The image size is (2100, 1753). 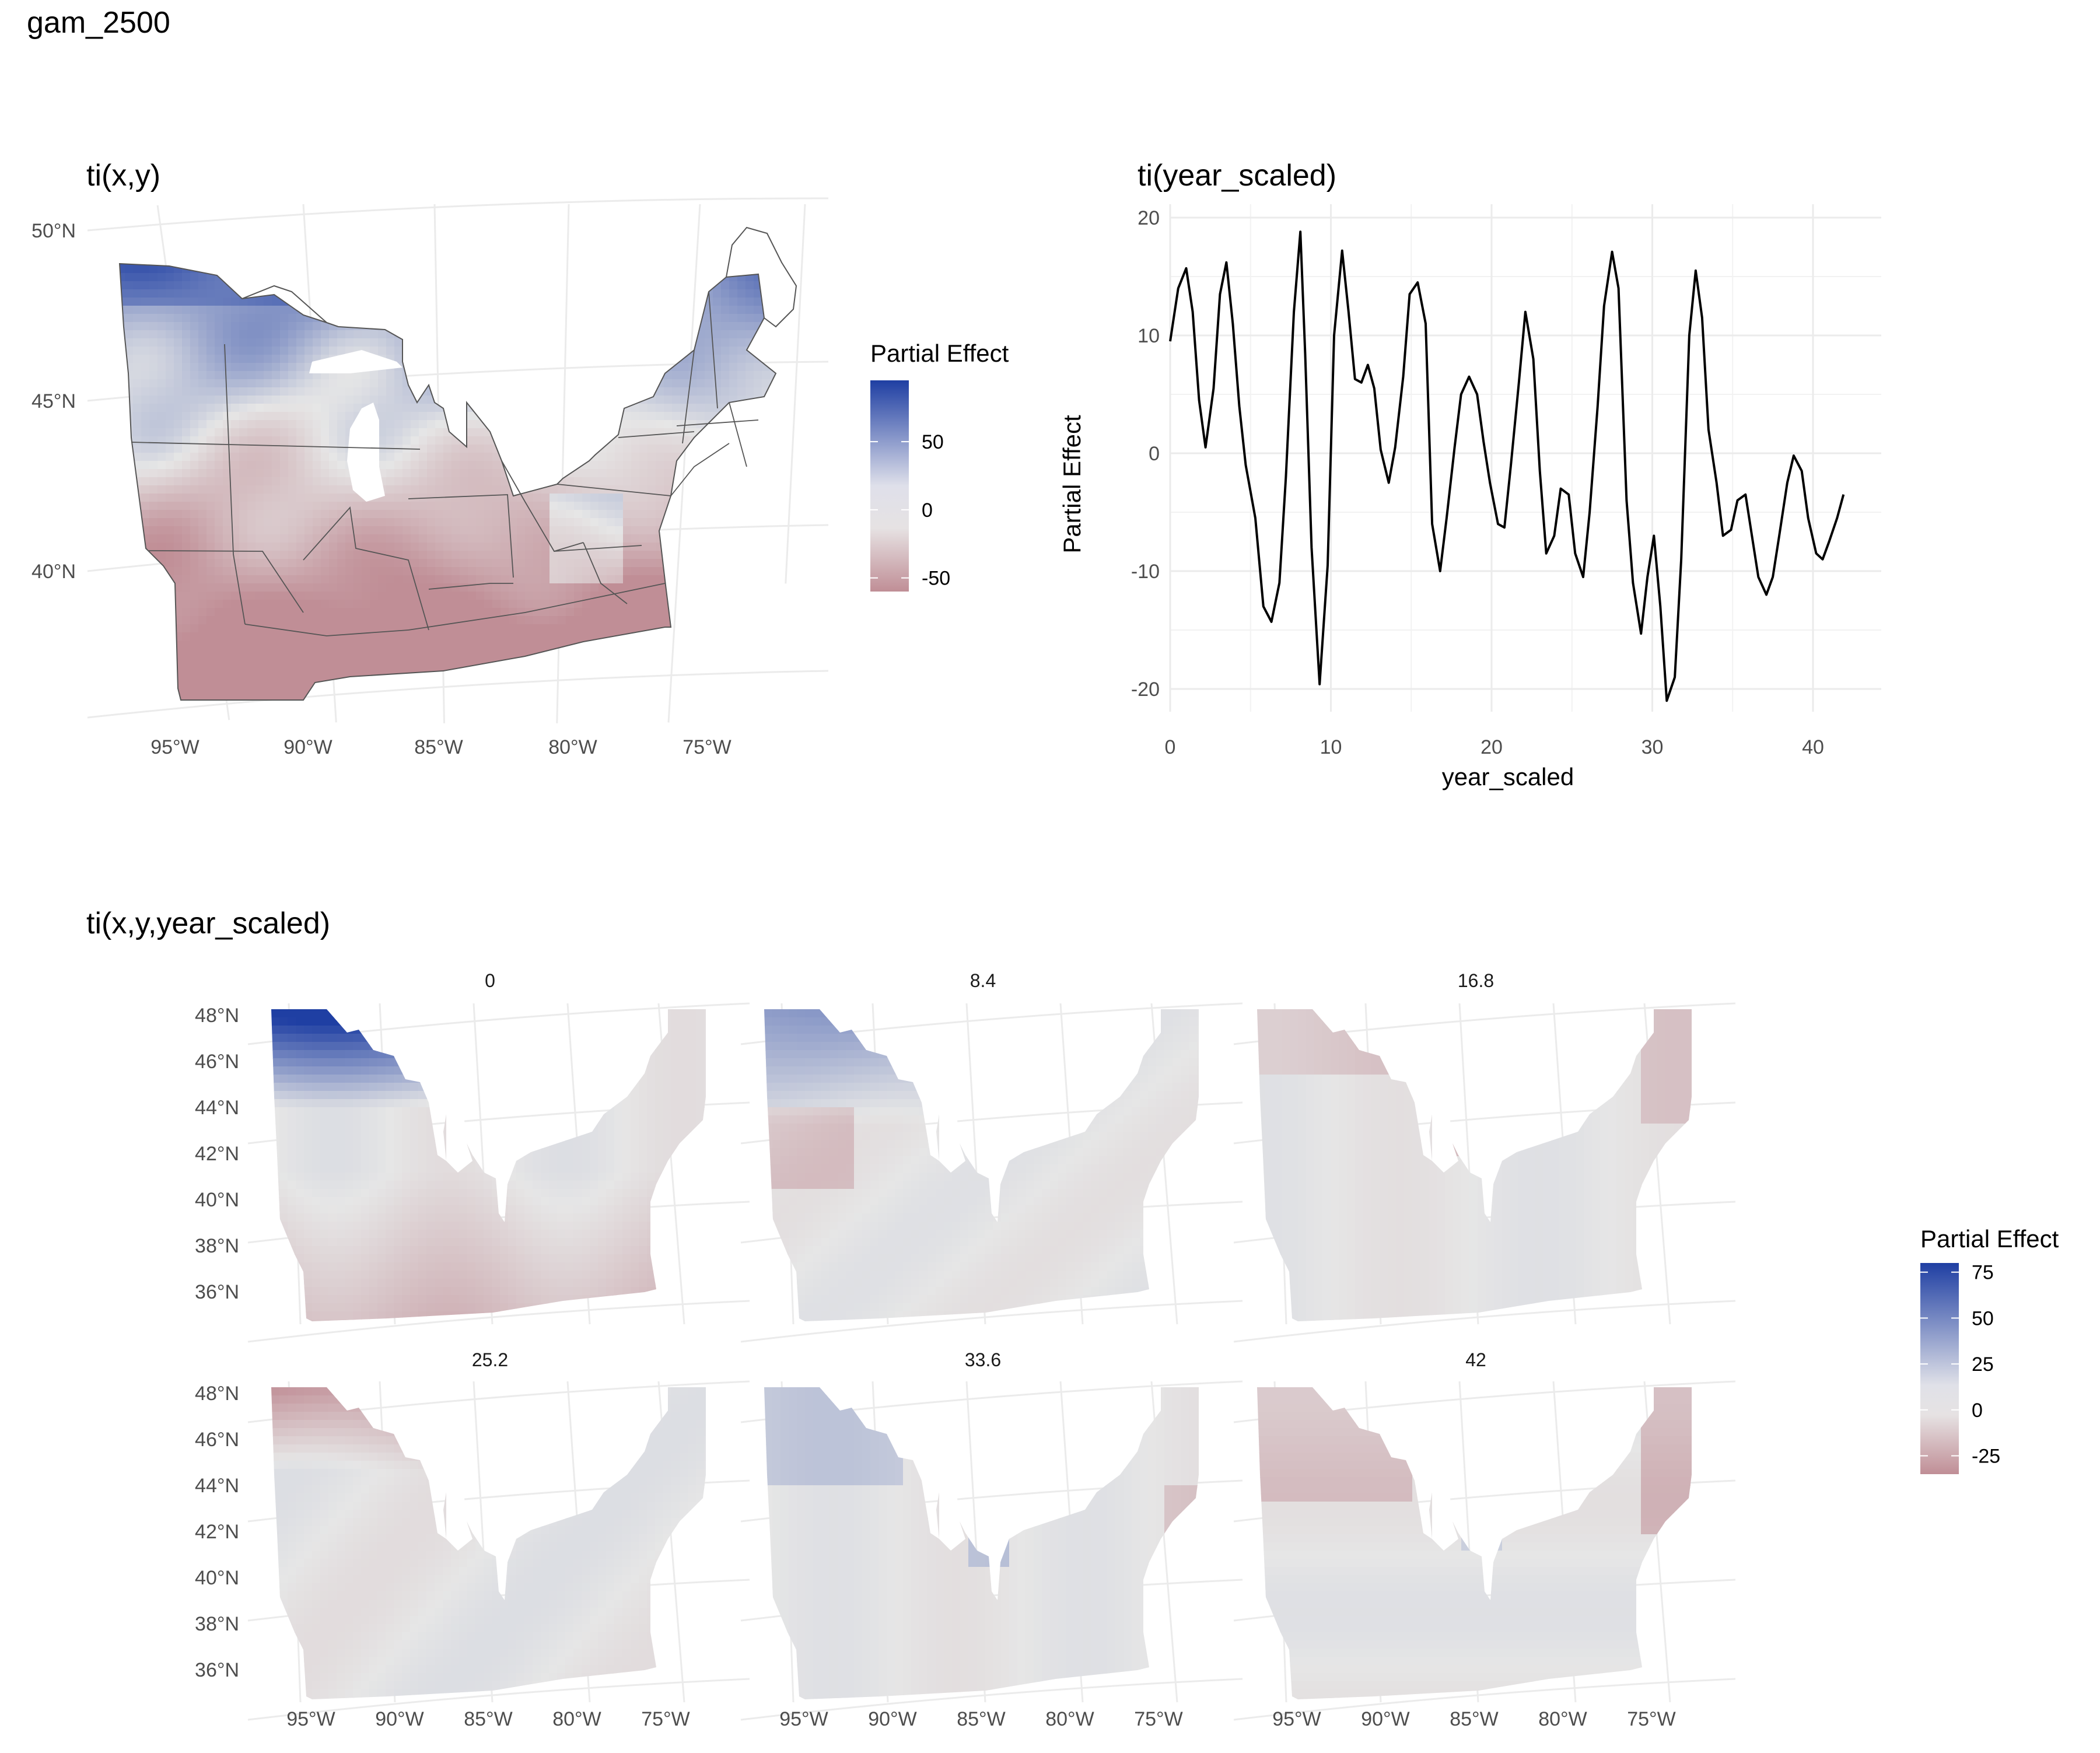 What do you see at coordinates (458, 214) in the screenshot?
I see `graticule-parallel` at bounding box center [458, 214].